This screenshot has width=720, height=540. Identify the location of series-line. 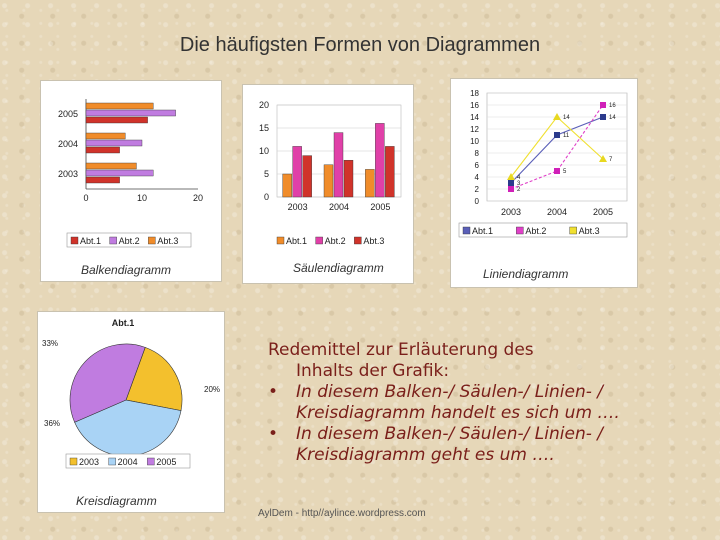
(557, 147).